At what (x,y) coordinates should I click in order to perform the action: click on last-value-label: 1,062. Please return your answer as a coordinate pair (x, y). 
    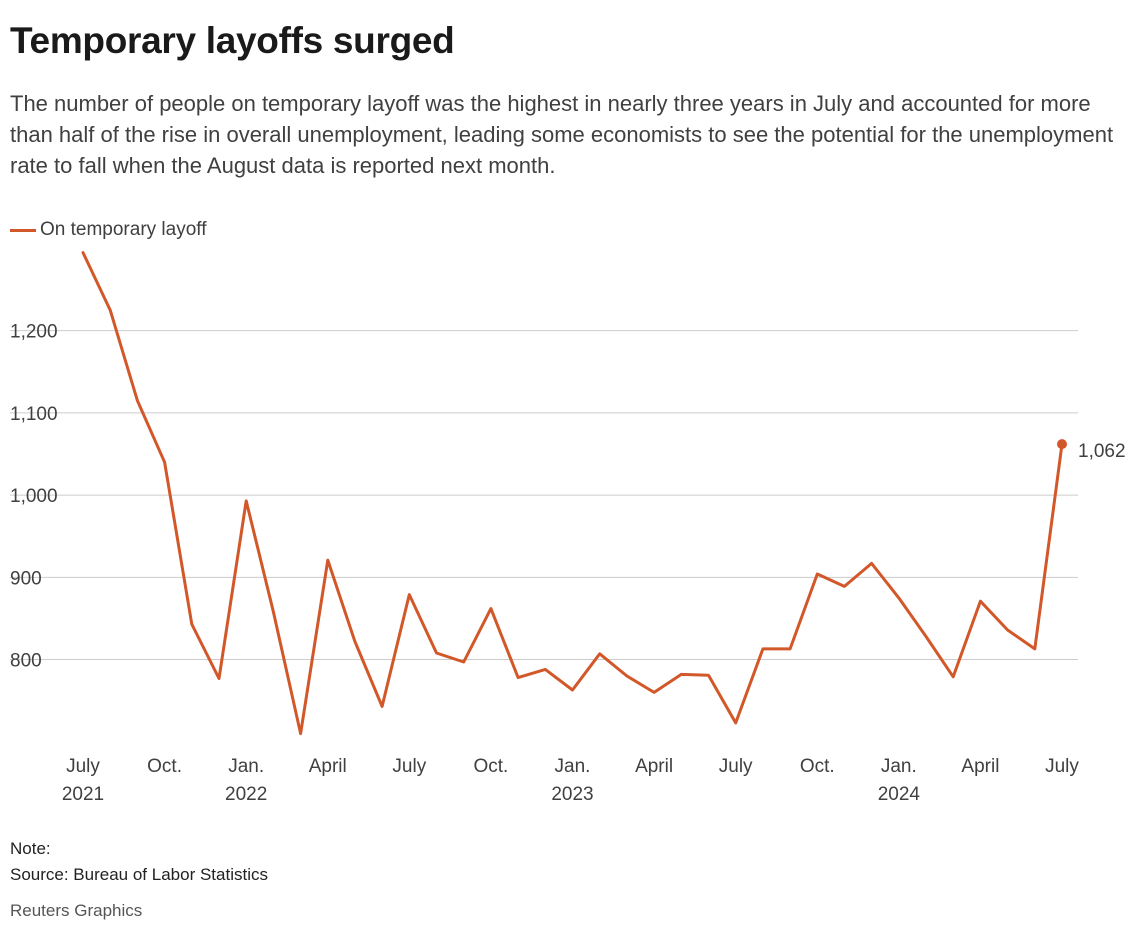
    Looking at the image, I should click on (1102, 451).